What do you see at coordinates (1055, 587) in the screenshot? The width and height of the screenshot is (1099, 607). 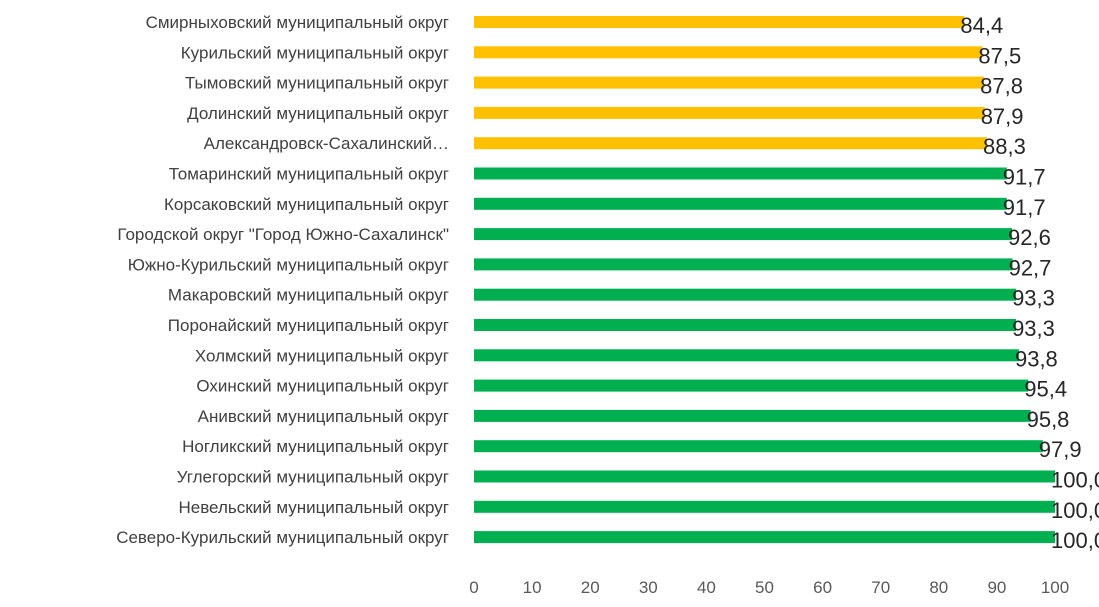 I see `x-tick-label: 100` at bounding box center [1055, 587].